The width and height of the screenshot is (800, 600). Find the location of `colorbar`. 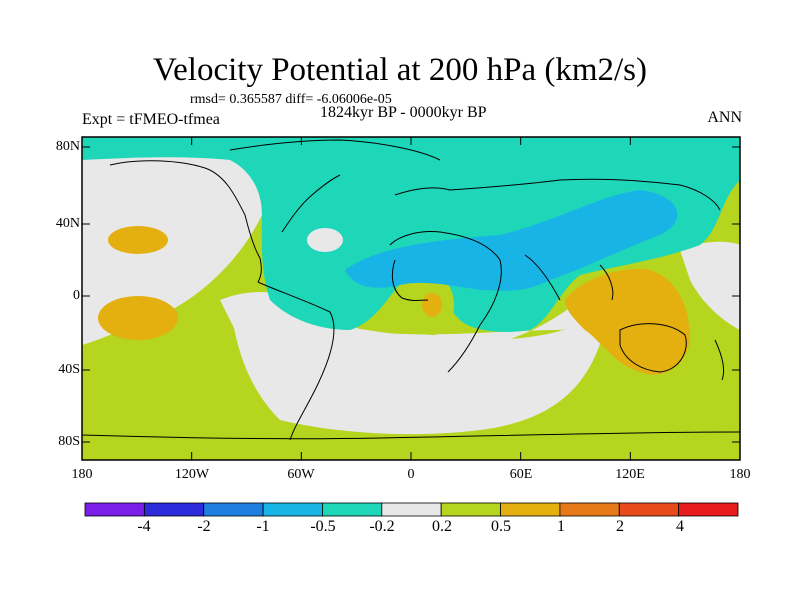

colorbar is located at coordinates (411, 509).